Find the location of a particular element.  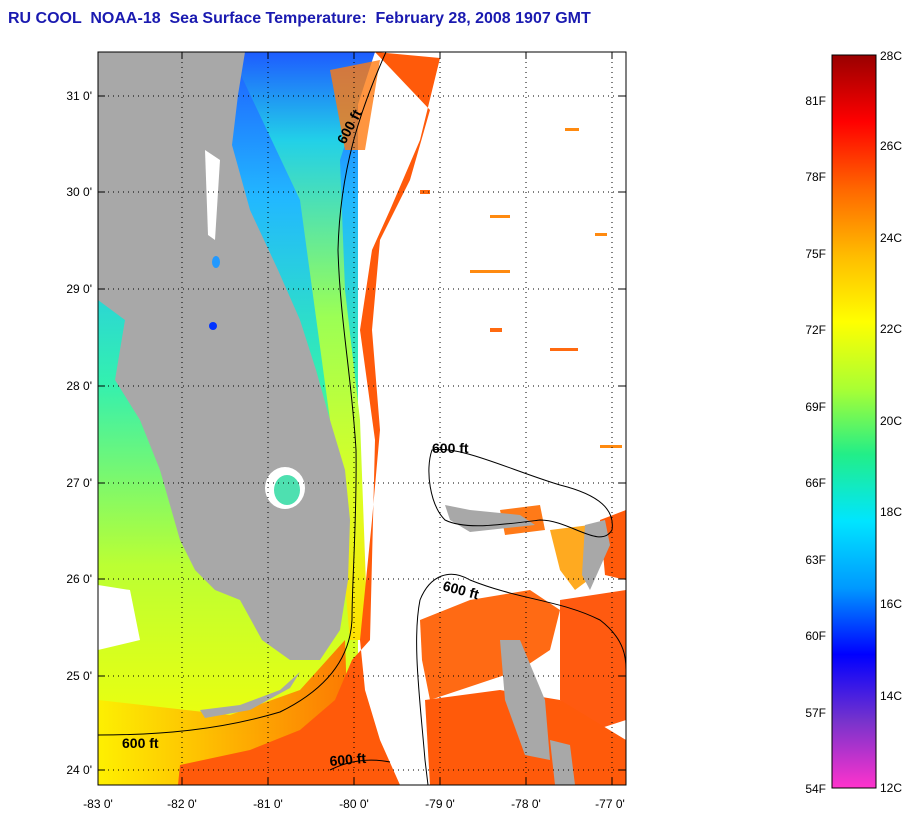

bahamas-water-north is located at coordinates (490, 645).